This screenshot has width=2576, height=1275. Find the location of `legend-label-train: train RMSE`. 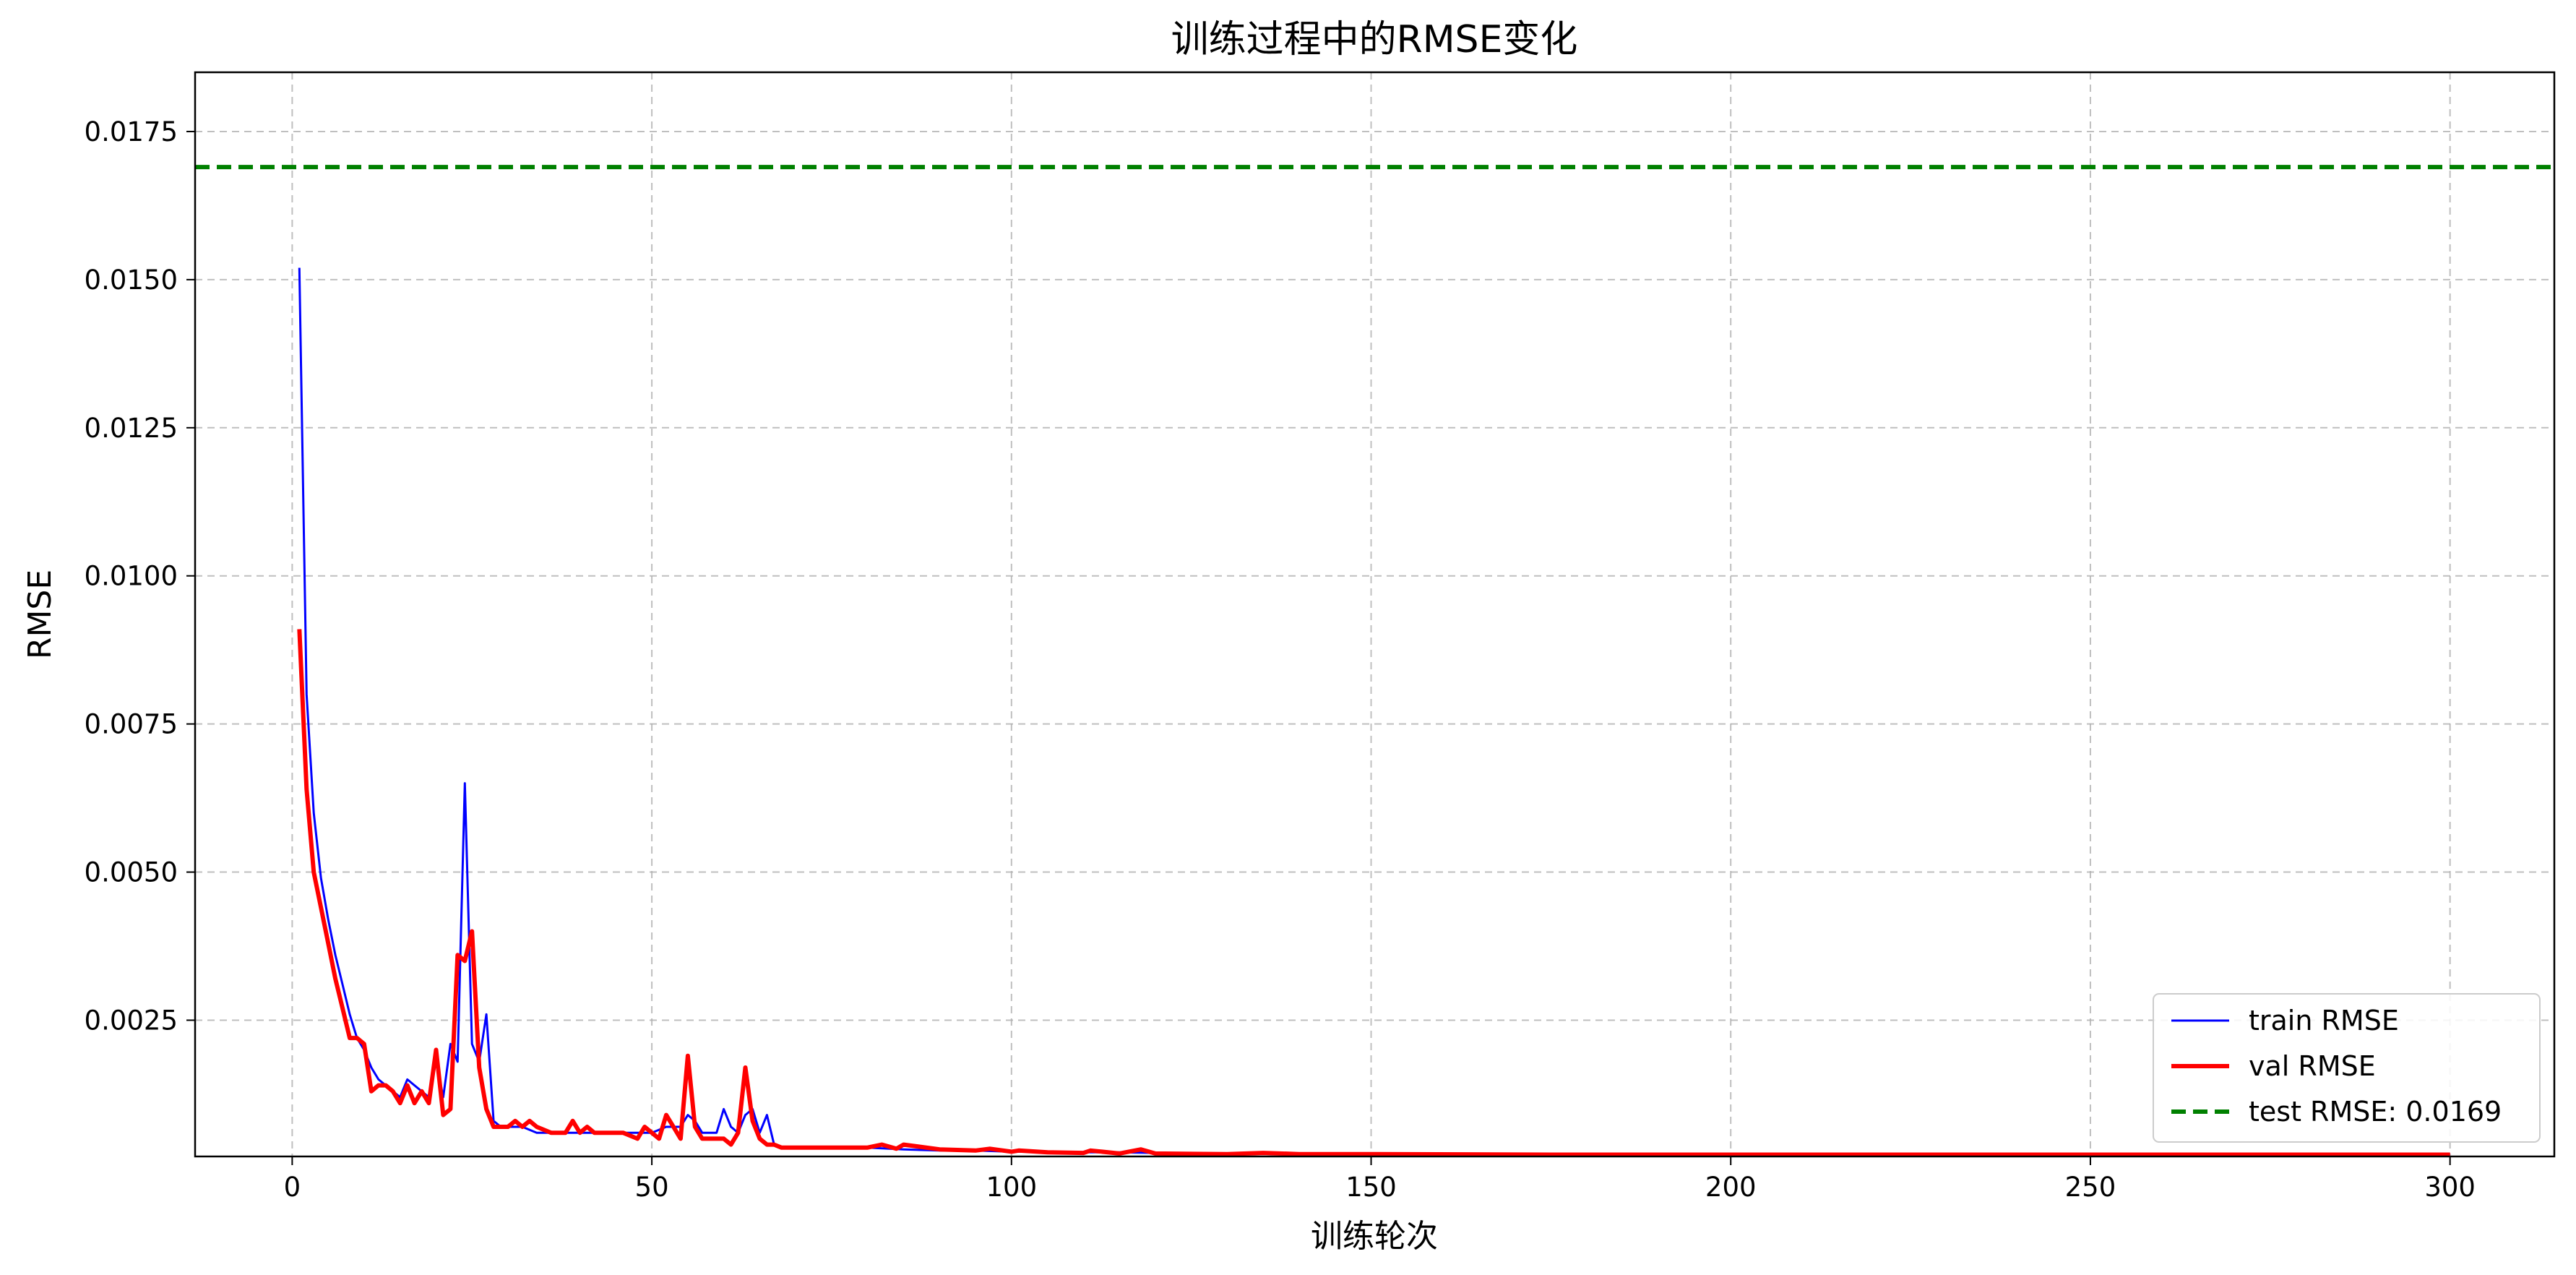

legend-label-train: train RMSE is located at coordinates (2324, 1020).